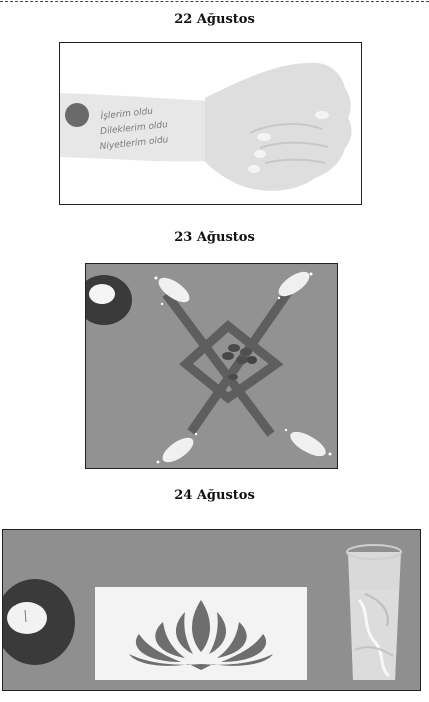 The image size is (429, 702). I want to click on date-caption-24: 24 Ağustos, so click(214, 495).